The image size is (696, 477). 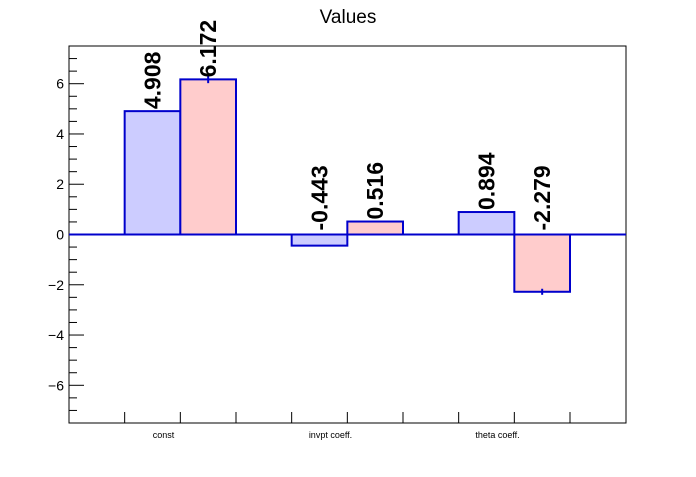 What do you see at coordinates (60, 134) in the screenshot?
I see `y-tick-label: 4` at bounding box center [60, 134].